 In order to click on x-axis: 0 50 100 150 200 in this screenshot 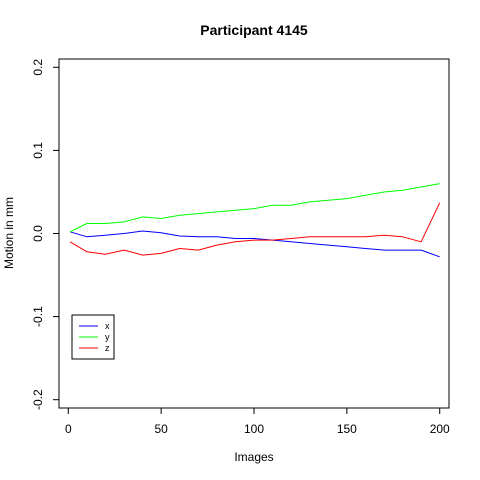, I will do `click(257, 421)`.